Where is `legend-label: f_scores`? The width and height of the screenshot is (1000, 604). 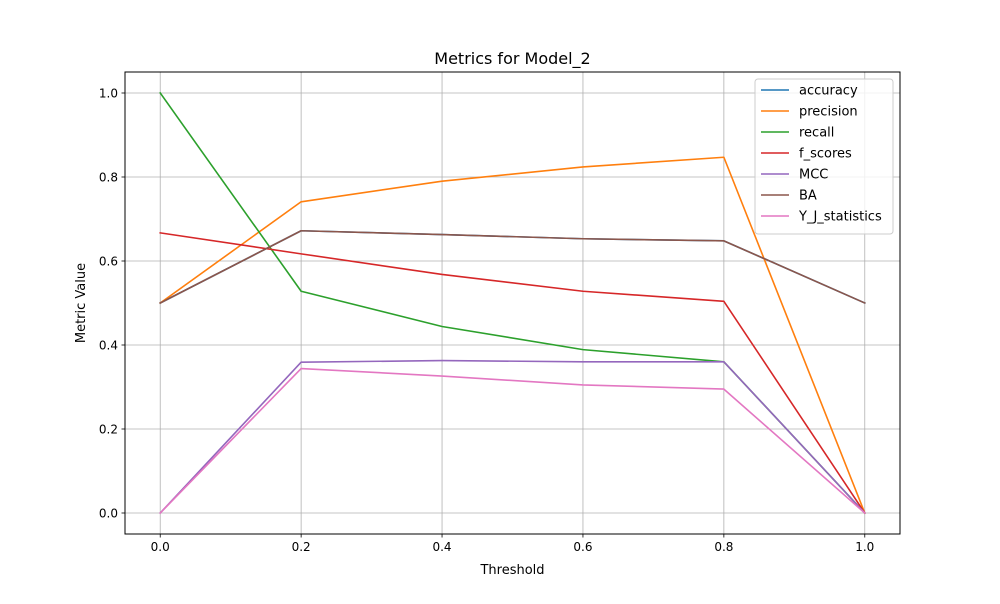 legend-label: f_scores is located at coordinates (825, 154).